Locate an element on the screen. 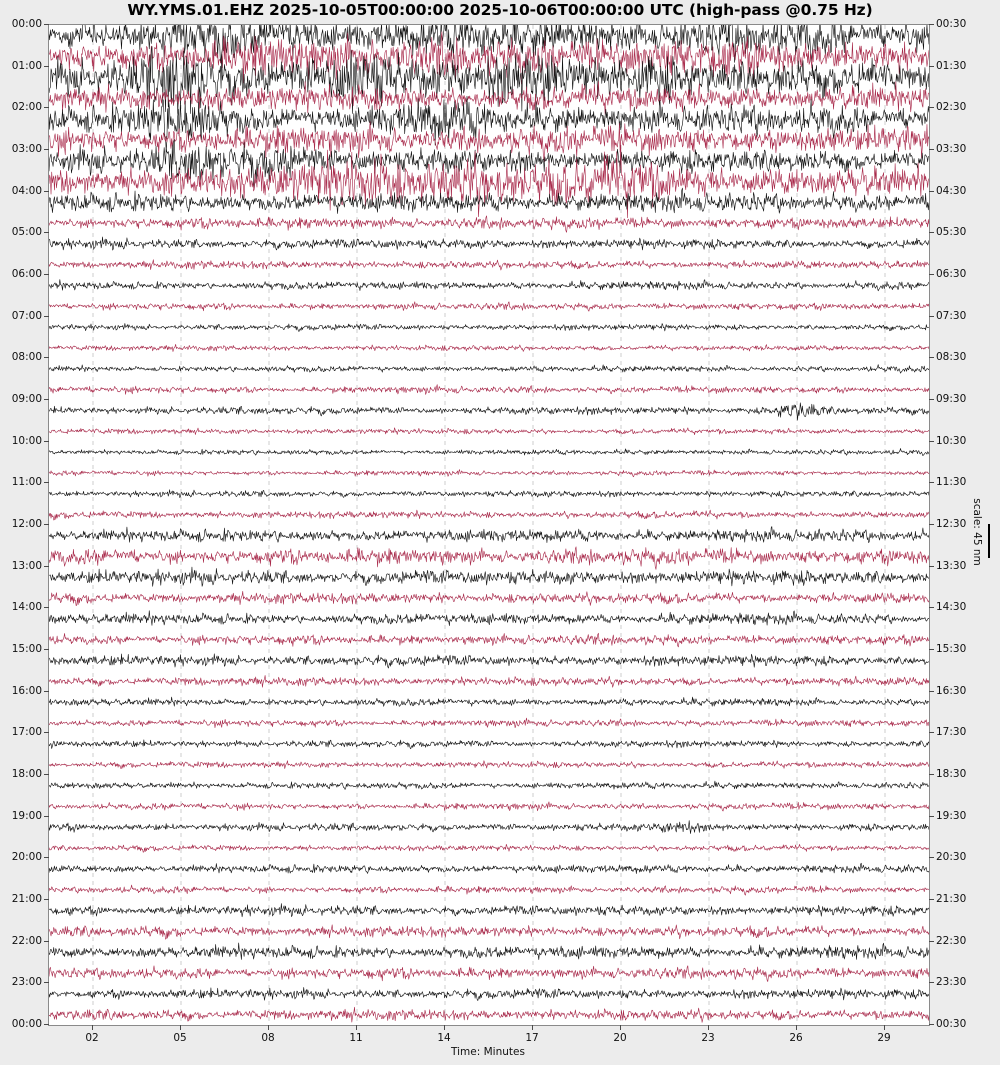  y-axis-label-left: 23:00 is located at coordinates (26, 982).